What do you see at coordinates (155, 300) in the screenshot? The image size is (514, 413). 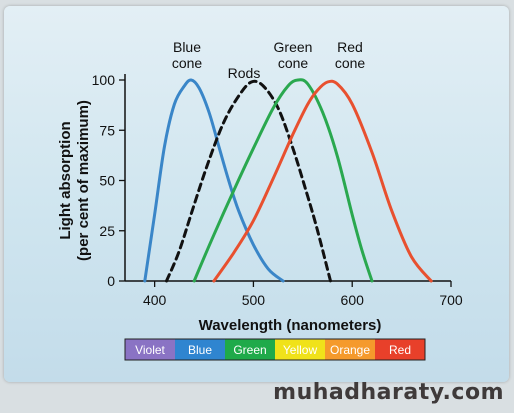 I see `x-tick-label: 400` at bounding box center [155, 300].